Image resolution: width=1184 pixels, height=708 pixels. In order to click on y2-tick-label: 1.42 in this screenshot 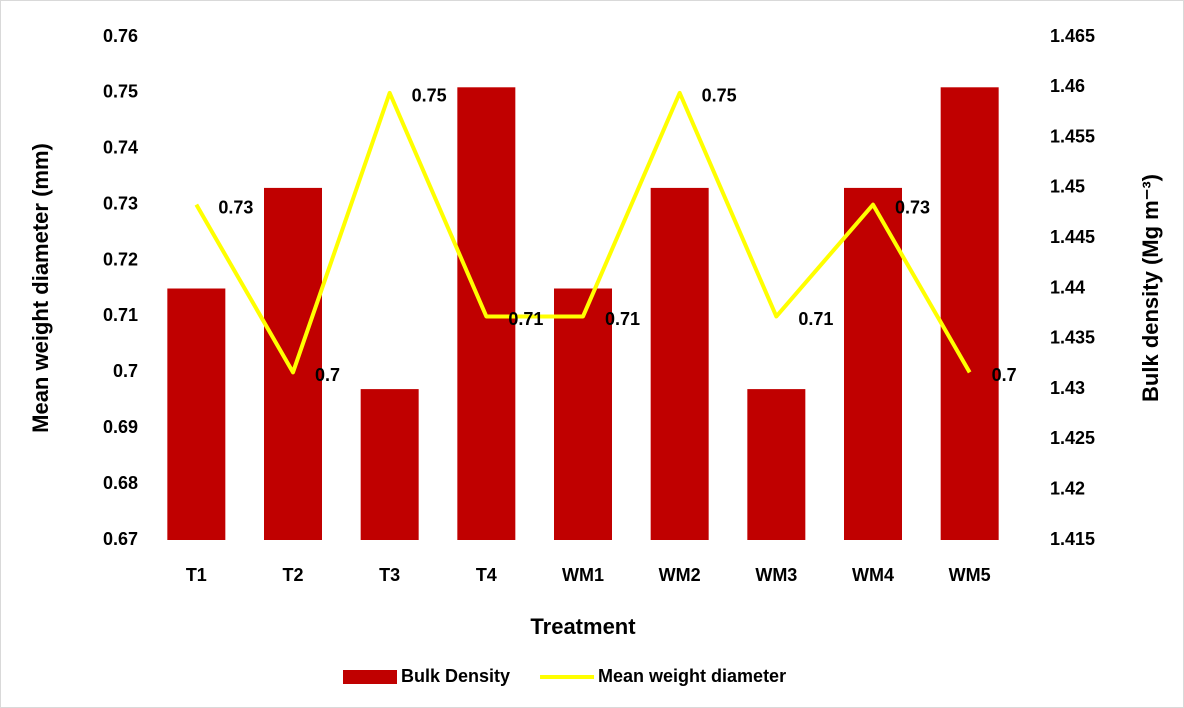, I will do `click(1067, 488)`.